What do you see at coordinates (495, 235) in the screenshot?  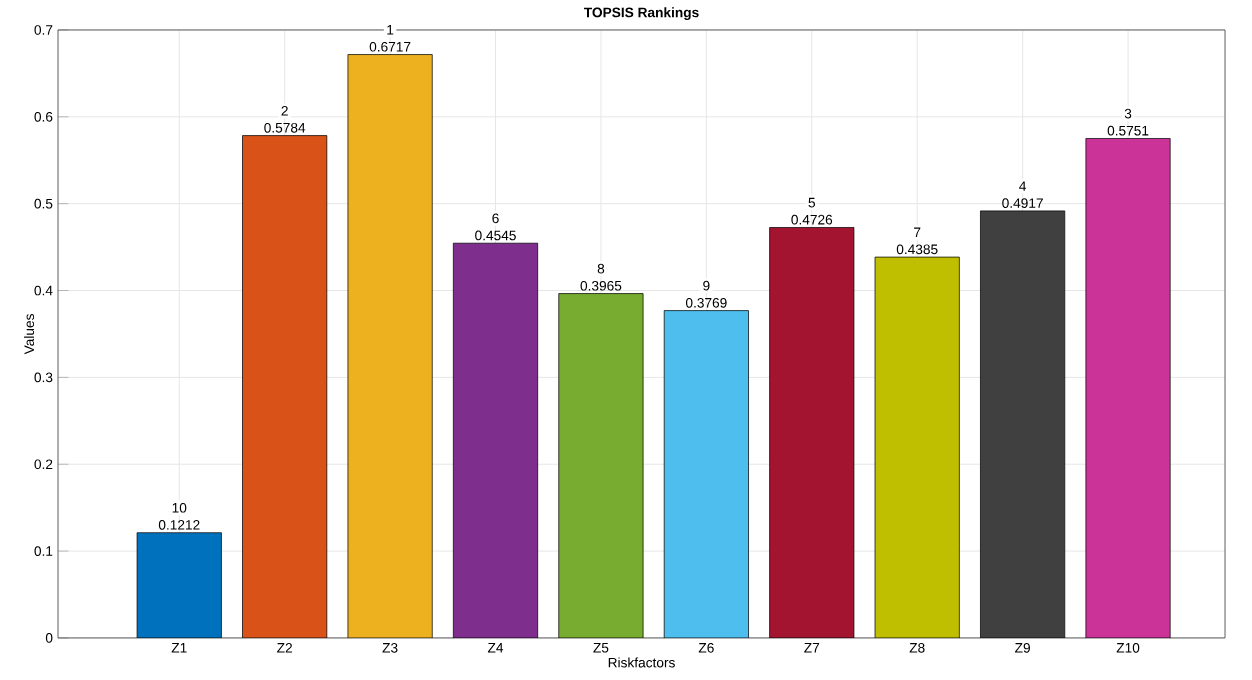 I see `data-label: 0.4545` at bounding box center [495, 235].